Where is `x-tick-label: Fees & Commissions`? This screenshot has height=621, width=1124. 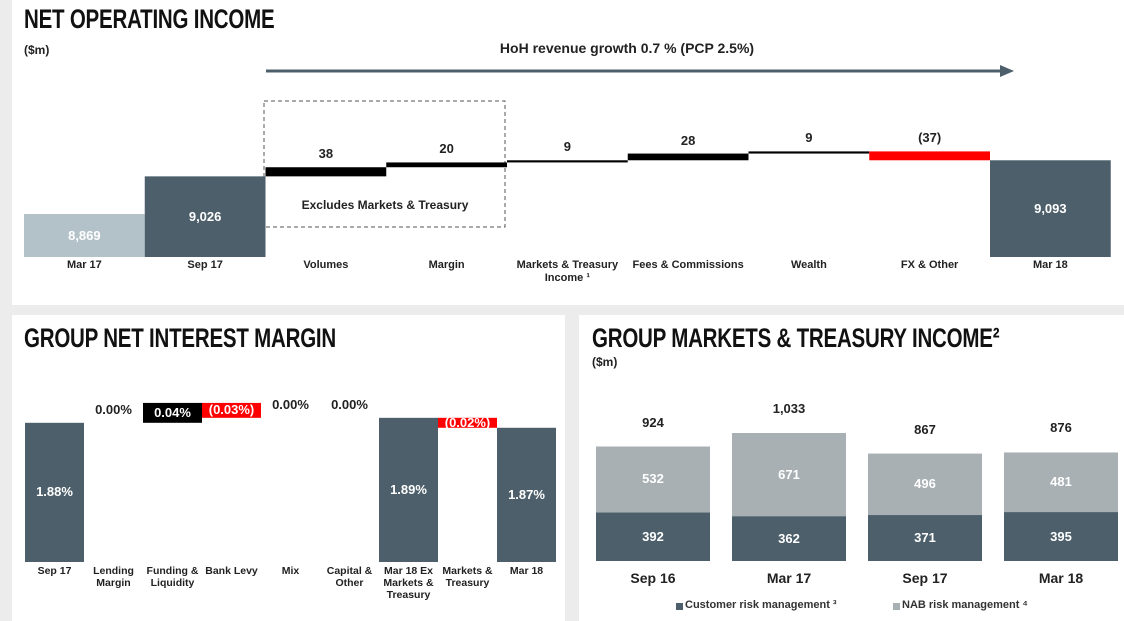
x-tick-label: Fees & Commissions is located at coordinates (688, 265).